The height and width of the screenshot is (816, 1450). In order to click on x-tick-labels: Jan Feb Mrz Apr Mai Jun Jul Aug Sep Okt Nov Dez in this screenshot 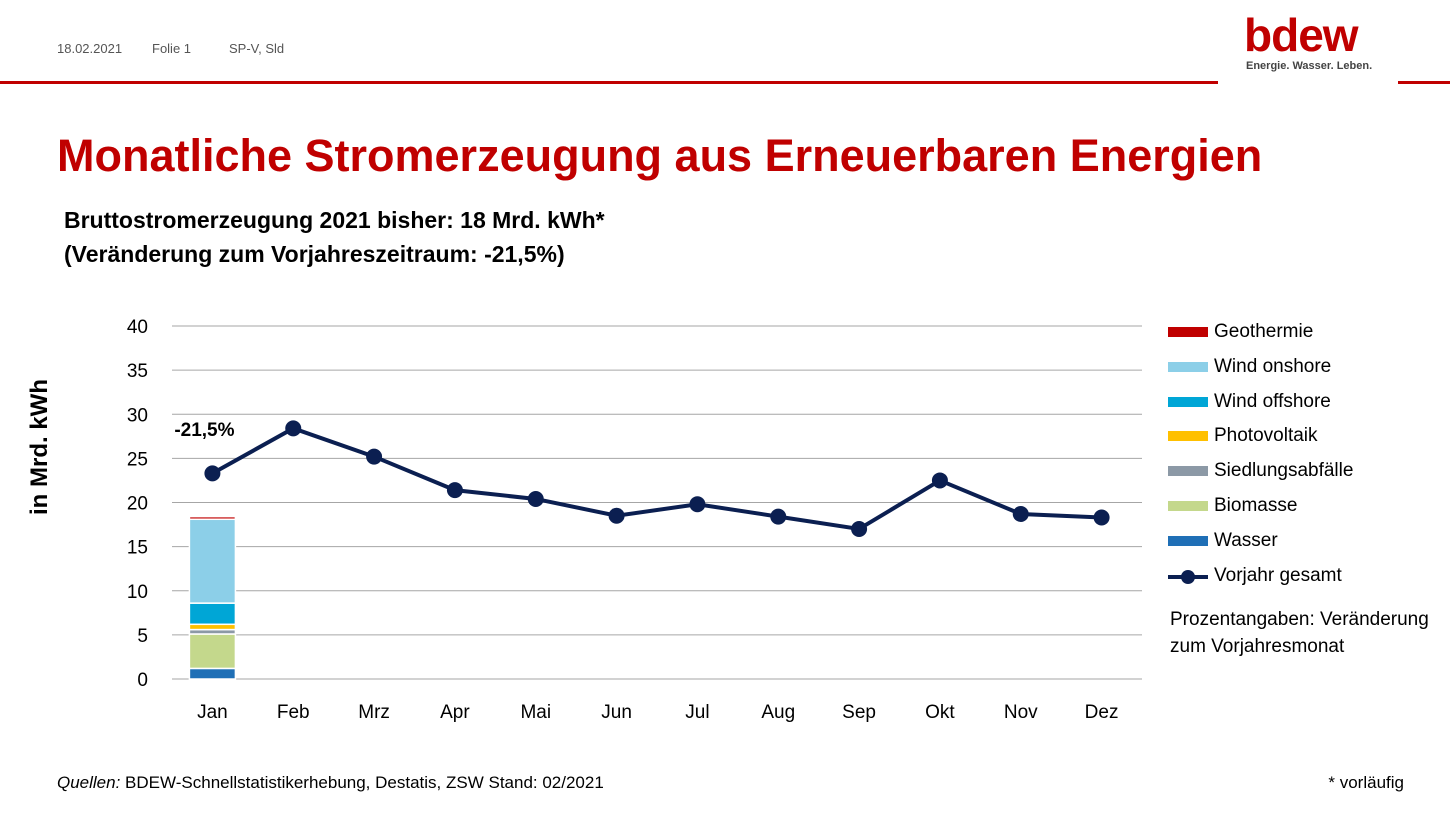, I will do `click(657, 712)`.